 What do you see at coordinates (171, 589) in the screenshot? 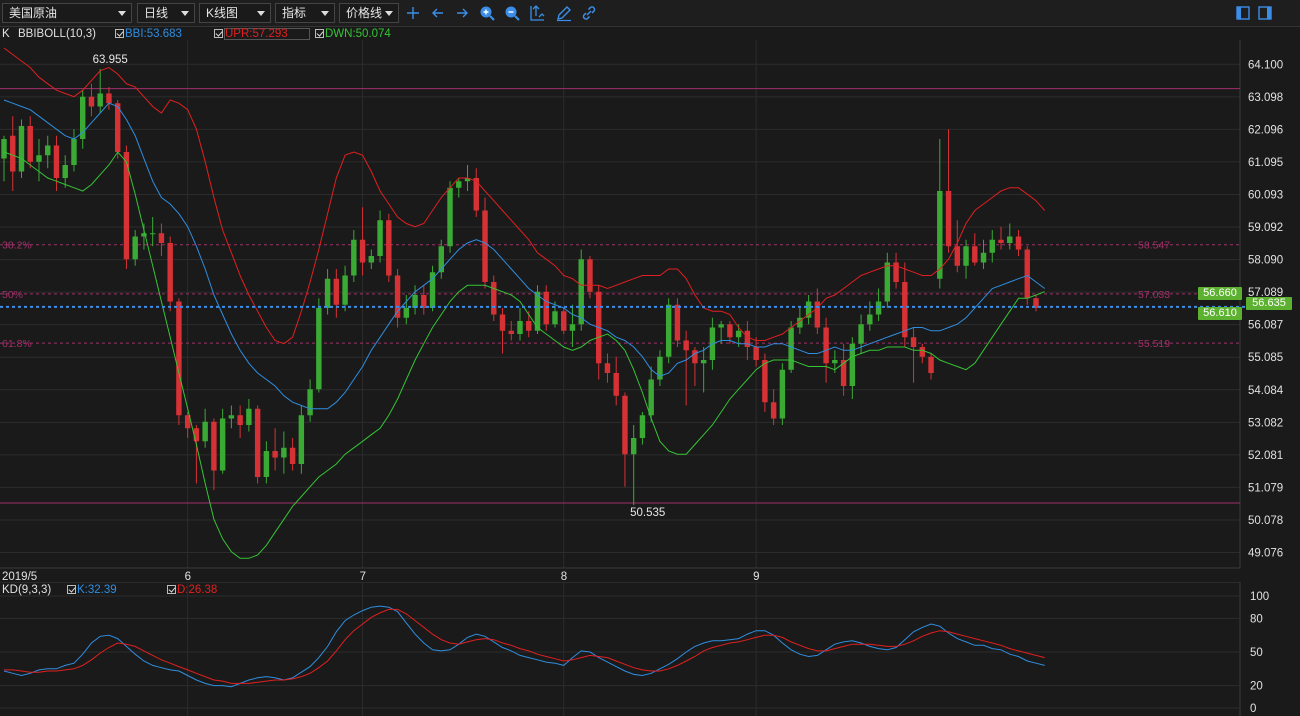
I see `d-checkbox` at bounding box center [171, 589].